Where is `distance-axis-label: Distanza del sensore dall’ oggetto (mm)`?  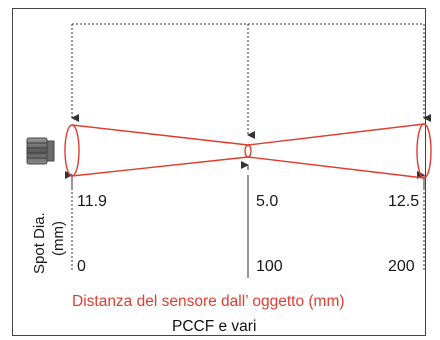
distance-axis-label: Distanza del sensore dall’ oggetto (mm) is located at coordinates (208, 301).